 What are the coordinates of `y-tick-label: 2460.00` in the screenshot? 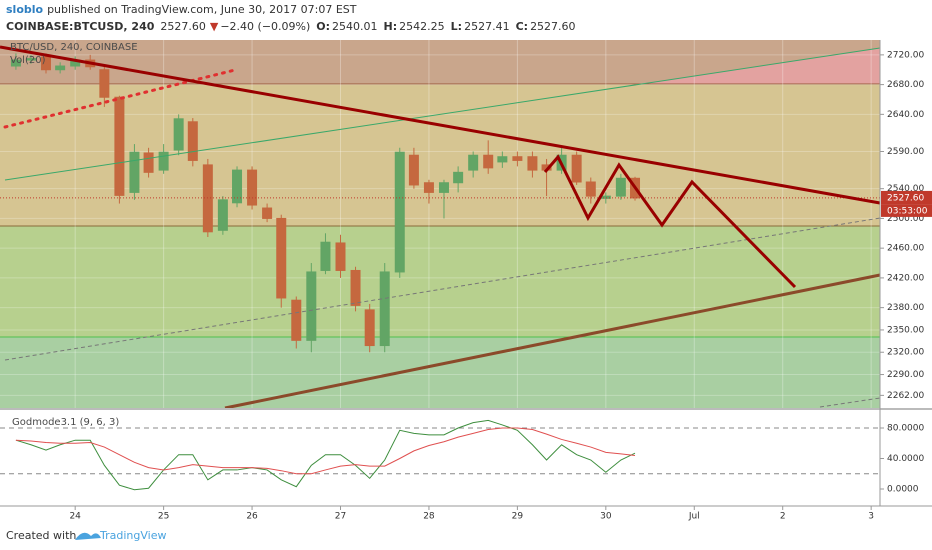 It's located at (905, 249).